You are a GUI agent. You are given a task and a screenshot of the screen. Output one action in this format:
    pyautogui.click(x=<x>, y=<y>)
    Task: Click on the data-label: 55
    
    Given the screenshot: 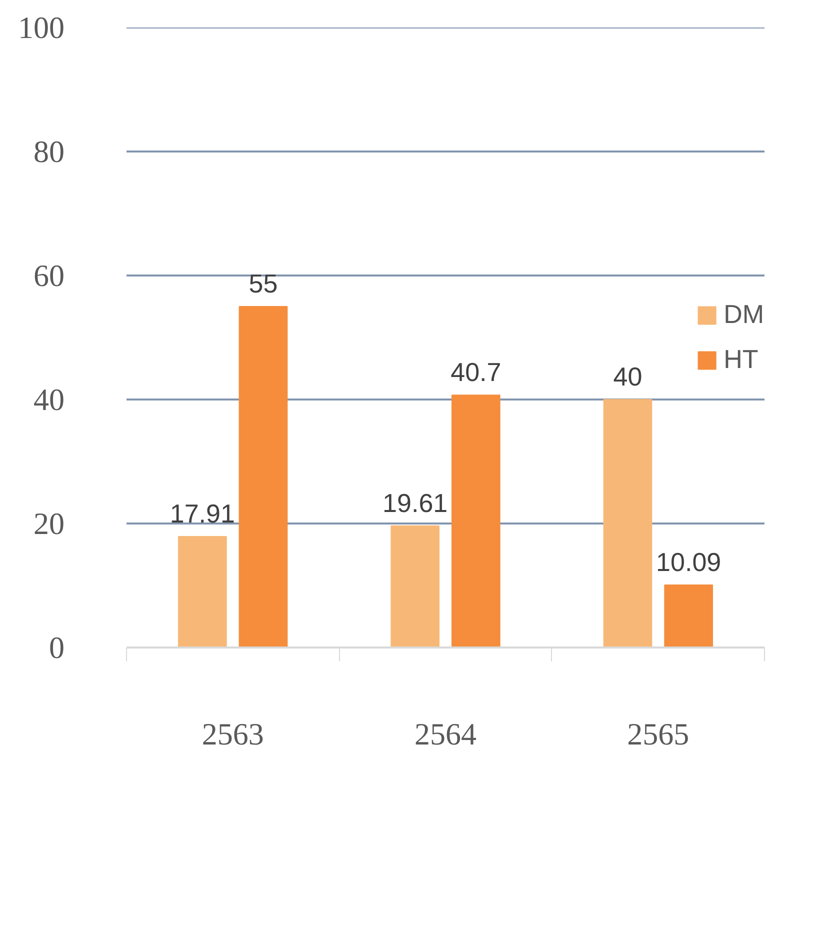 What is the action you would take?
    pyautogui.click(x=263, y=283)
    